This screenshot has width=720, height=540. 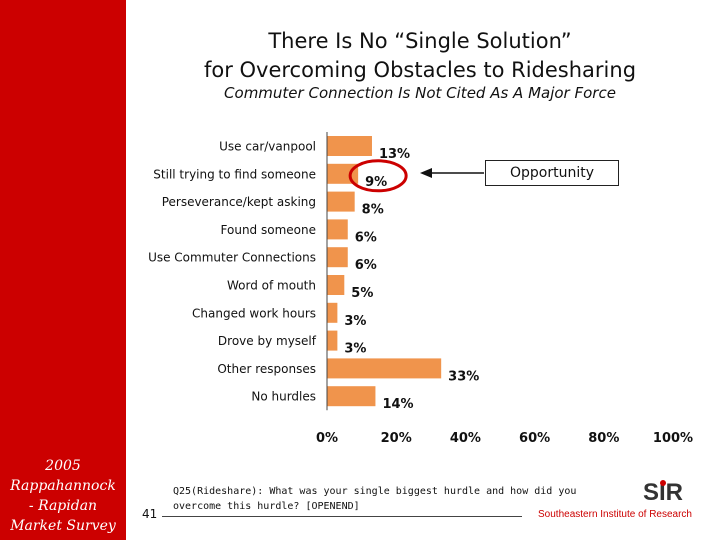 I want to click on category-label: Word of mouth, so click(x=271, y=286).